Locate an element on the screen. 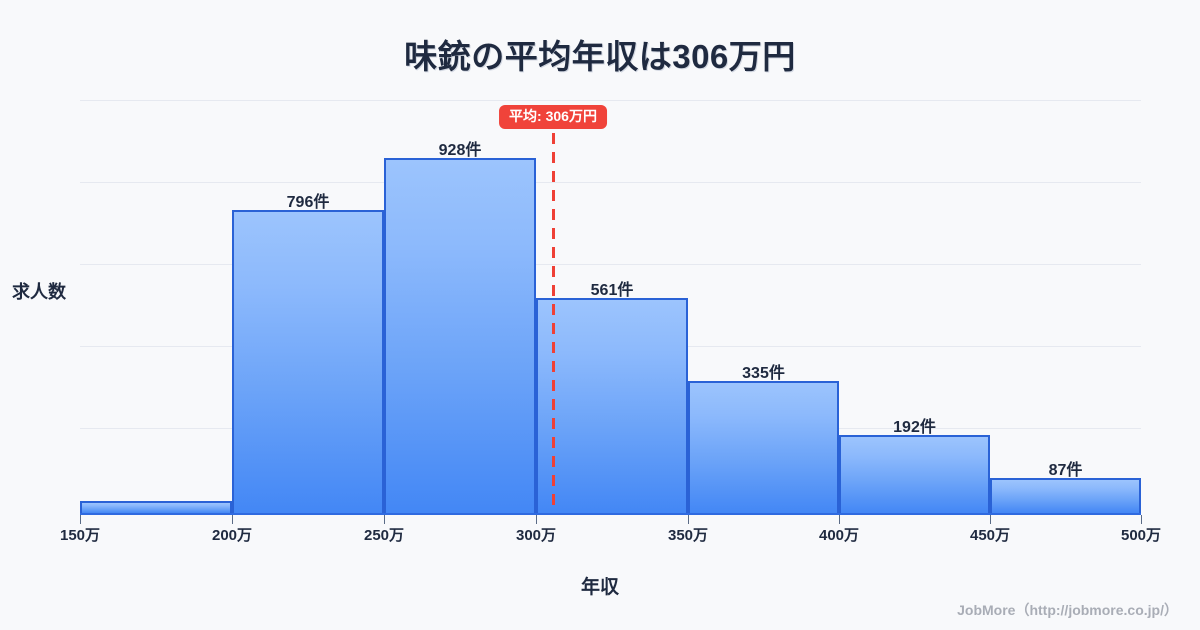 The width and height of the screenshot is (1200, 630). x-tick-label: 400万 is located at coordinates (839, 535).